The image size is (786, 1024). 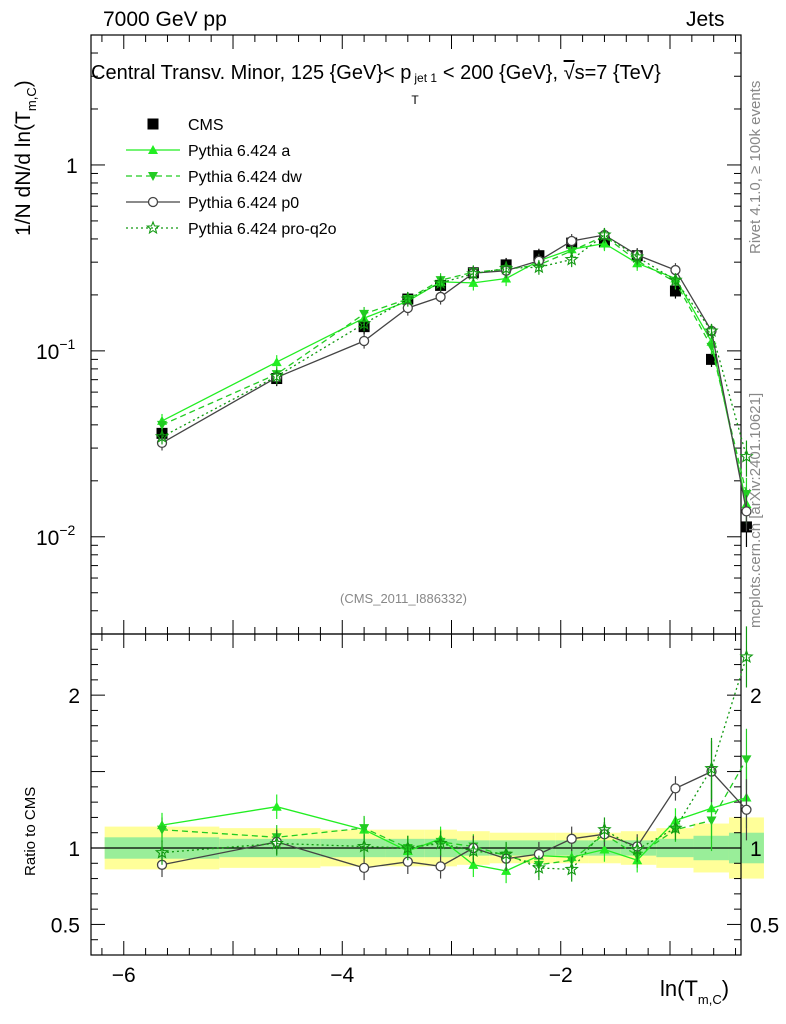 What do you see at coordinates (764, 925) in the screenshot?
I see `ratio-tick-label-right: 0.5` at bounding box center [764, 925].